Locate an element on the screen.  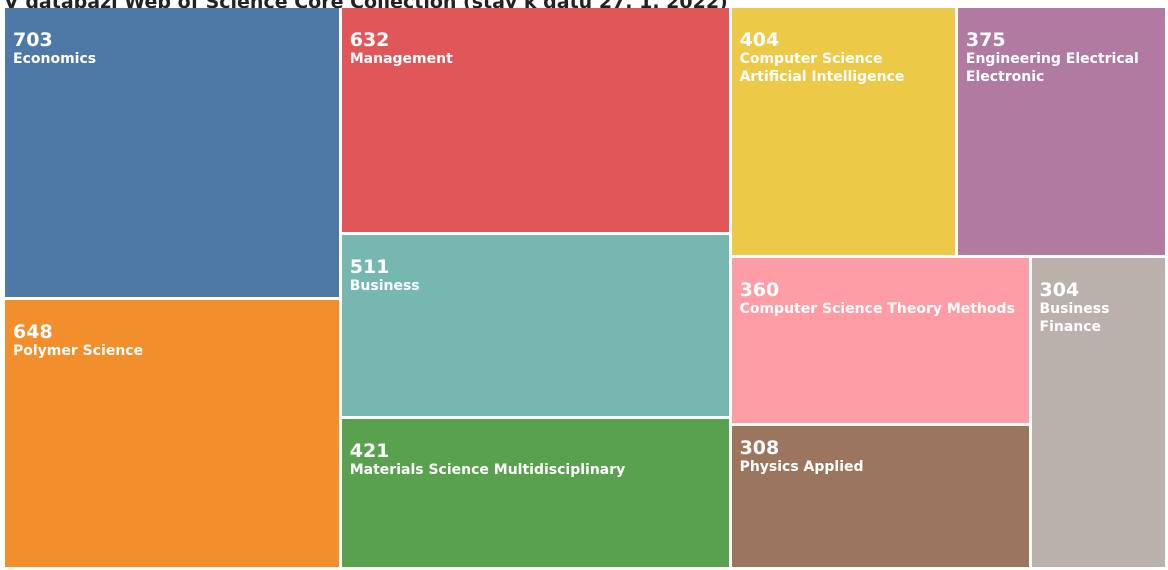
value-label: 421 is located at coordinates (369, 450).